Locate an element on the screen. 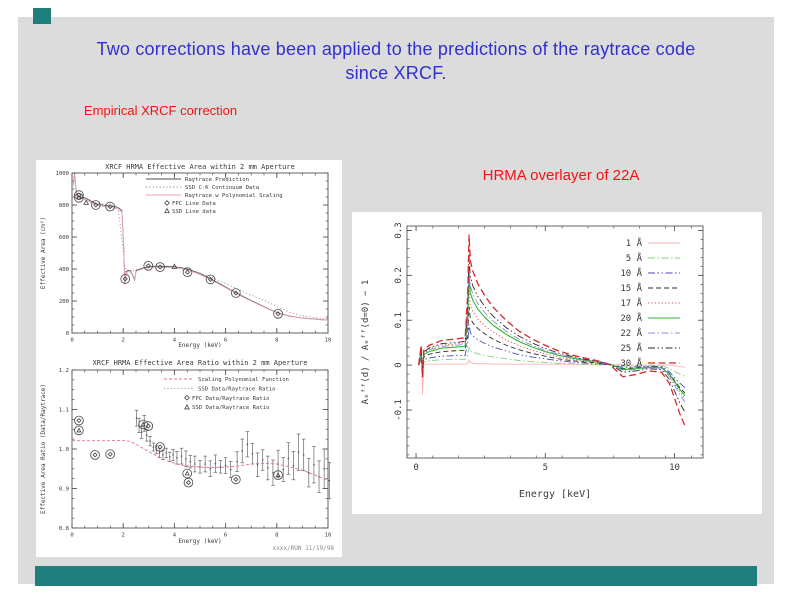 The width and height of the screenshot is (792, 612). slide-title-line2: since XRCF. is located at coordinates (396, 73).